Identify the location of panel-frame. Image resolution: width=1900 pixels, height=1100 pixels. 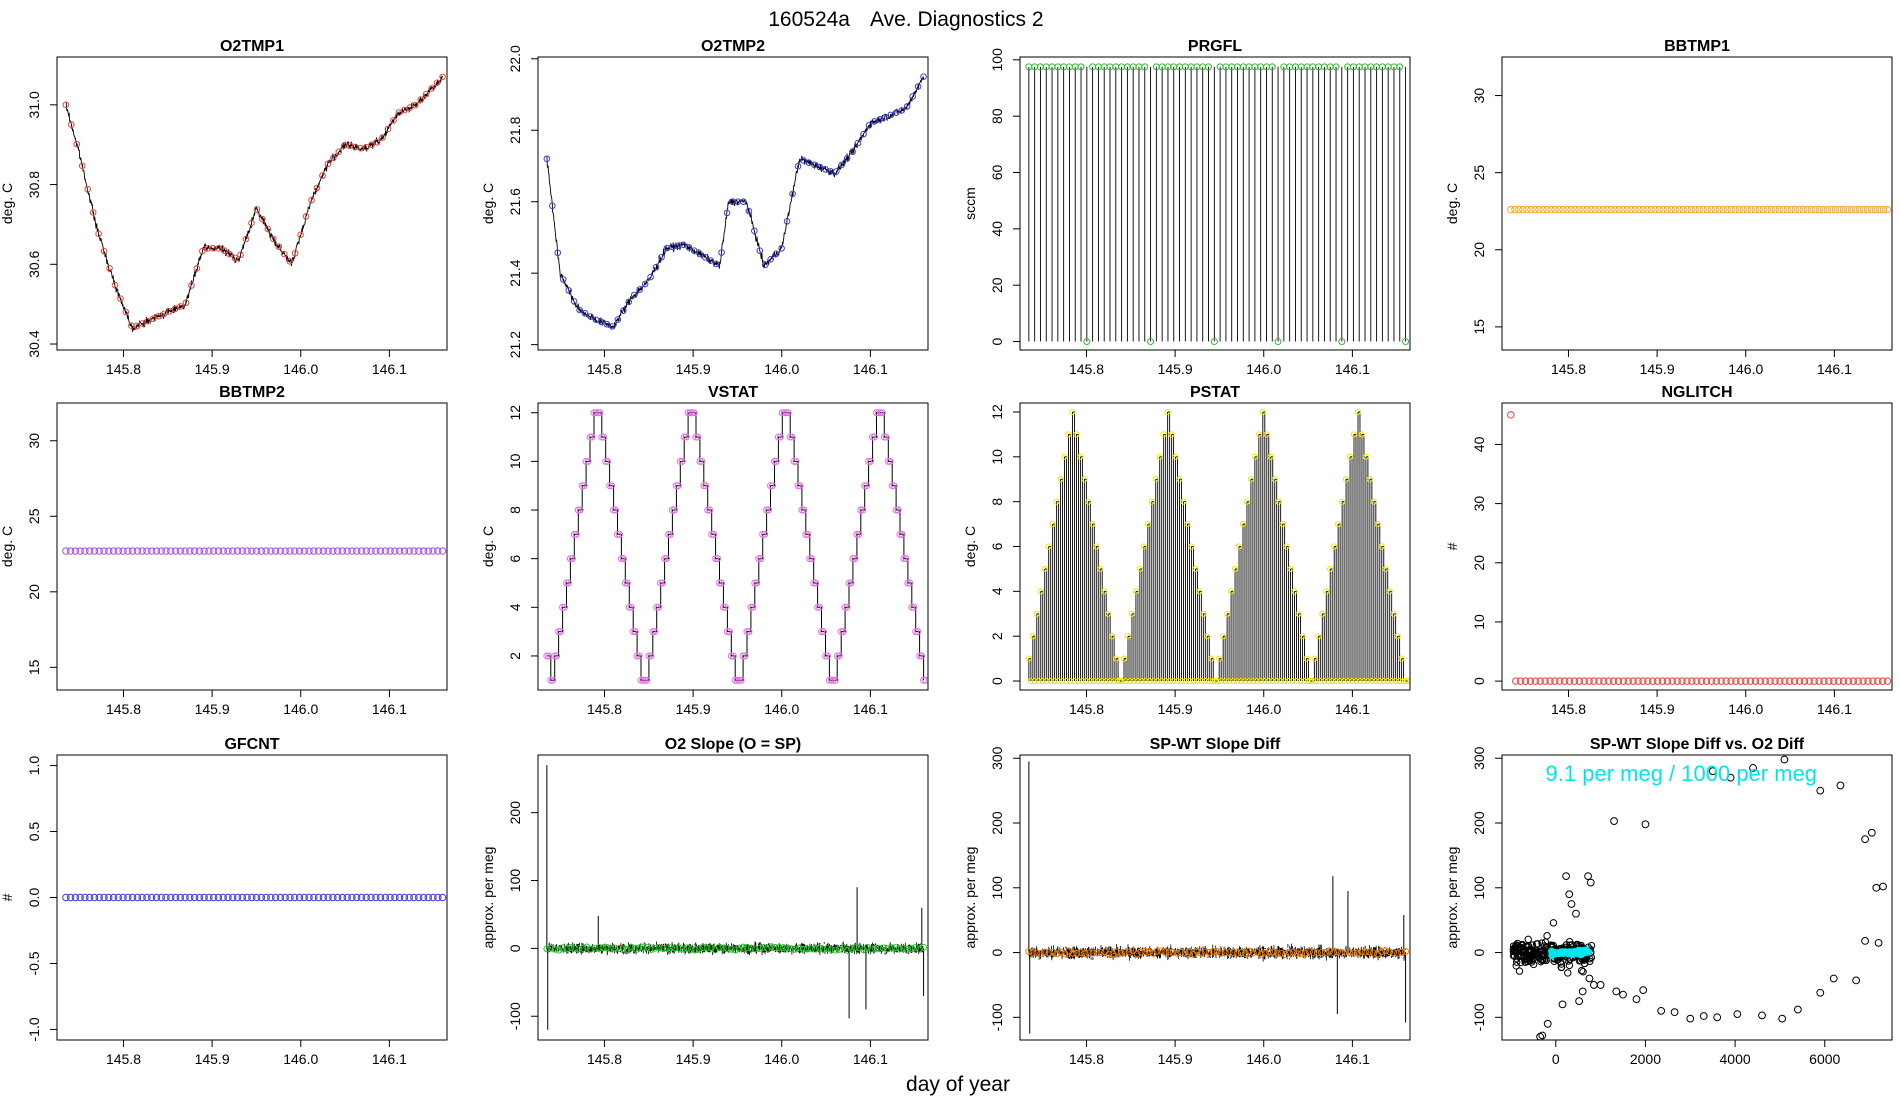
(733, 546).